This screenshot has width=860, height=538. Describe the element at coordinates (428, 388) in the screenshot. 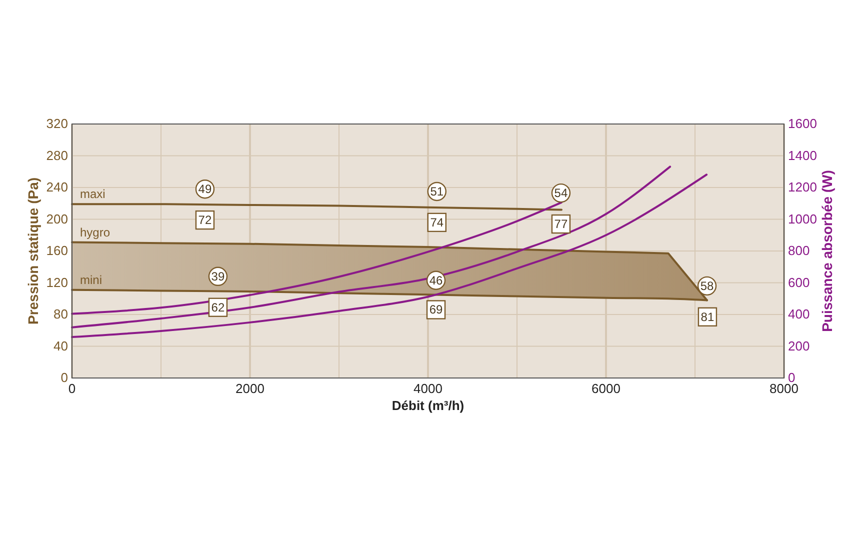

I see `x-tick-label: 4000` at that location.